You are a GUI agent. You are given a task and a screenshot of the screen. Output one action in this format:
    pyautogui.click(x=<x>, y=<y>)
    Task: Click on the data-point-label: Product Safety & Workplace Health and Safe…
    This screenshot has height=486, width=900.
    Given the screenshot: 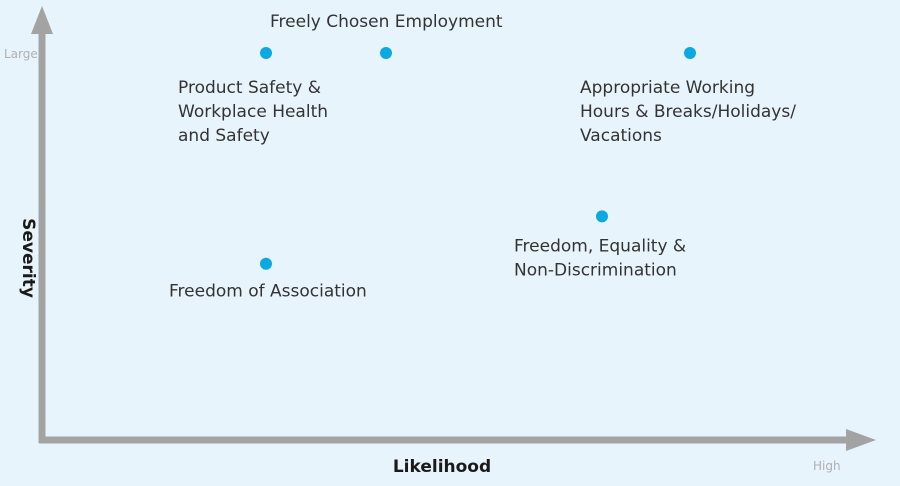 What is the action you would take?
    pyautogui.click(x=253, y=112)
    